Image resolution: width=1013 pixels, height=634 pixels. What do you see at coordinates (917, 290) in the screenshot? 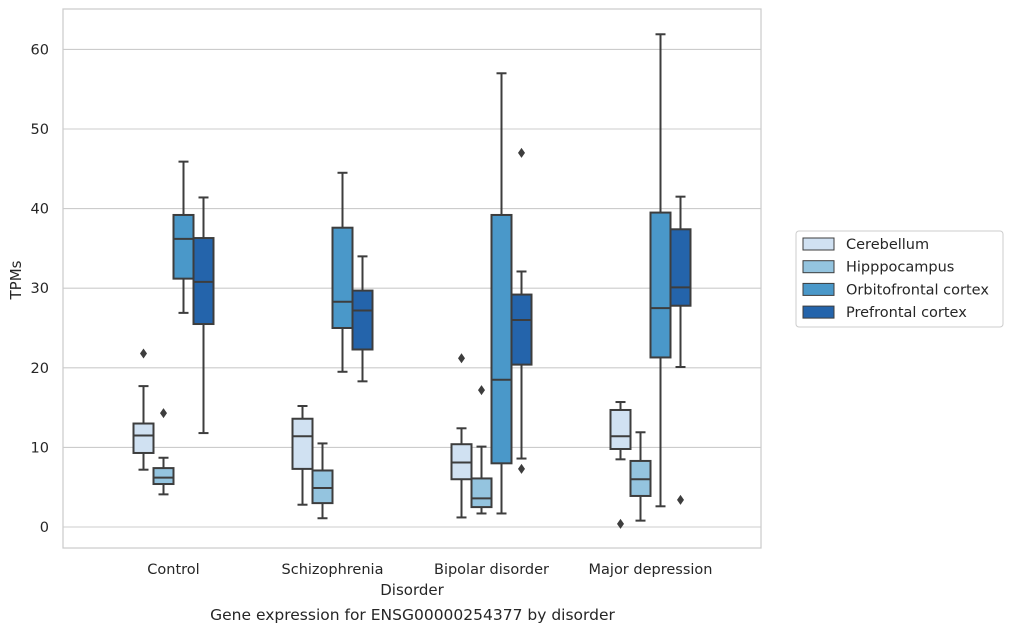
I see `legend-label: Orbitofrontal cortex` at bounding box center [917, 290].